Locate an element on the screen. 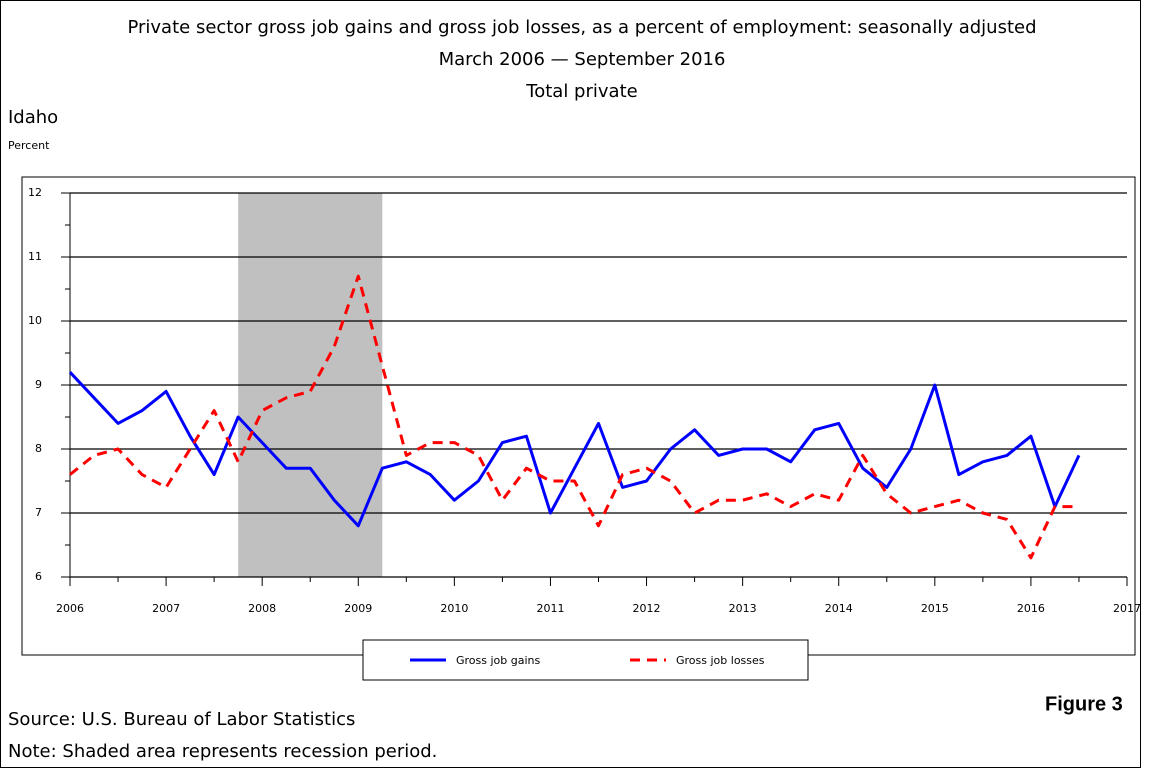 This screenshot has width=1154, height=773. x-tick-label: 2007 is located at coordinates (166, 608).